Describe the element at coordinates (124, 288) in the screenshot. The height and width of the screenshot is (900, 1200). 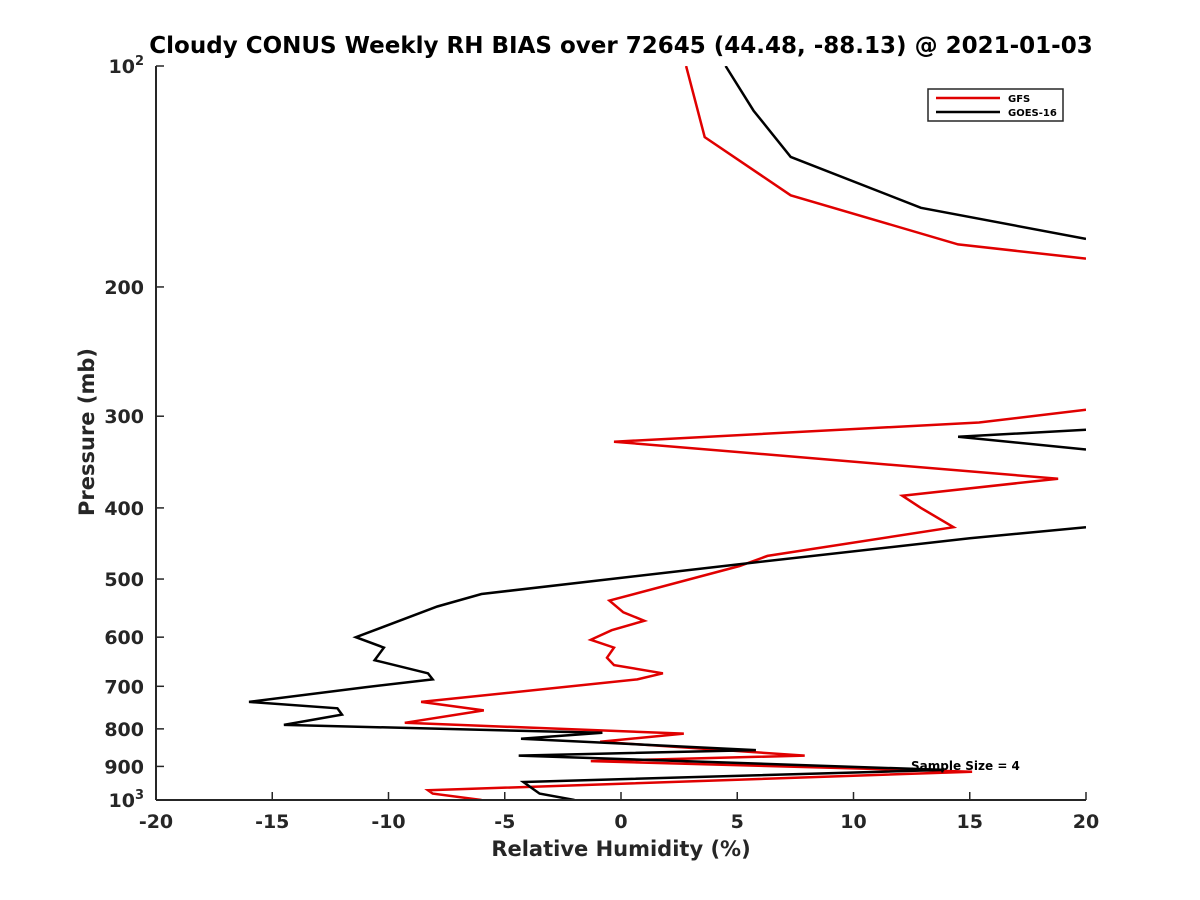
I see `y-tick-label: 200` at that location.